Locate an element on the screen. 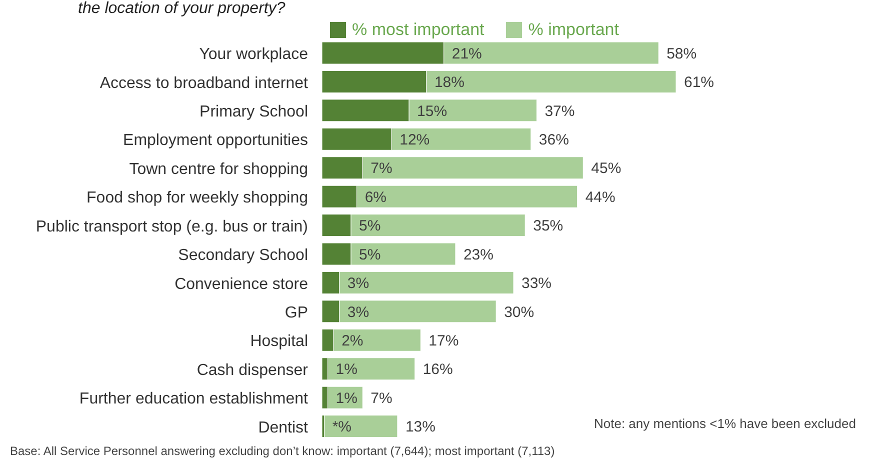 The width and height of the screenshot is (877, 459). y-tick-label: Access to broadband internet is located at coordinates (204, 83).